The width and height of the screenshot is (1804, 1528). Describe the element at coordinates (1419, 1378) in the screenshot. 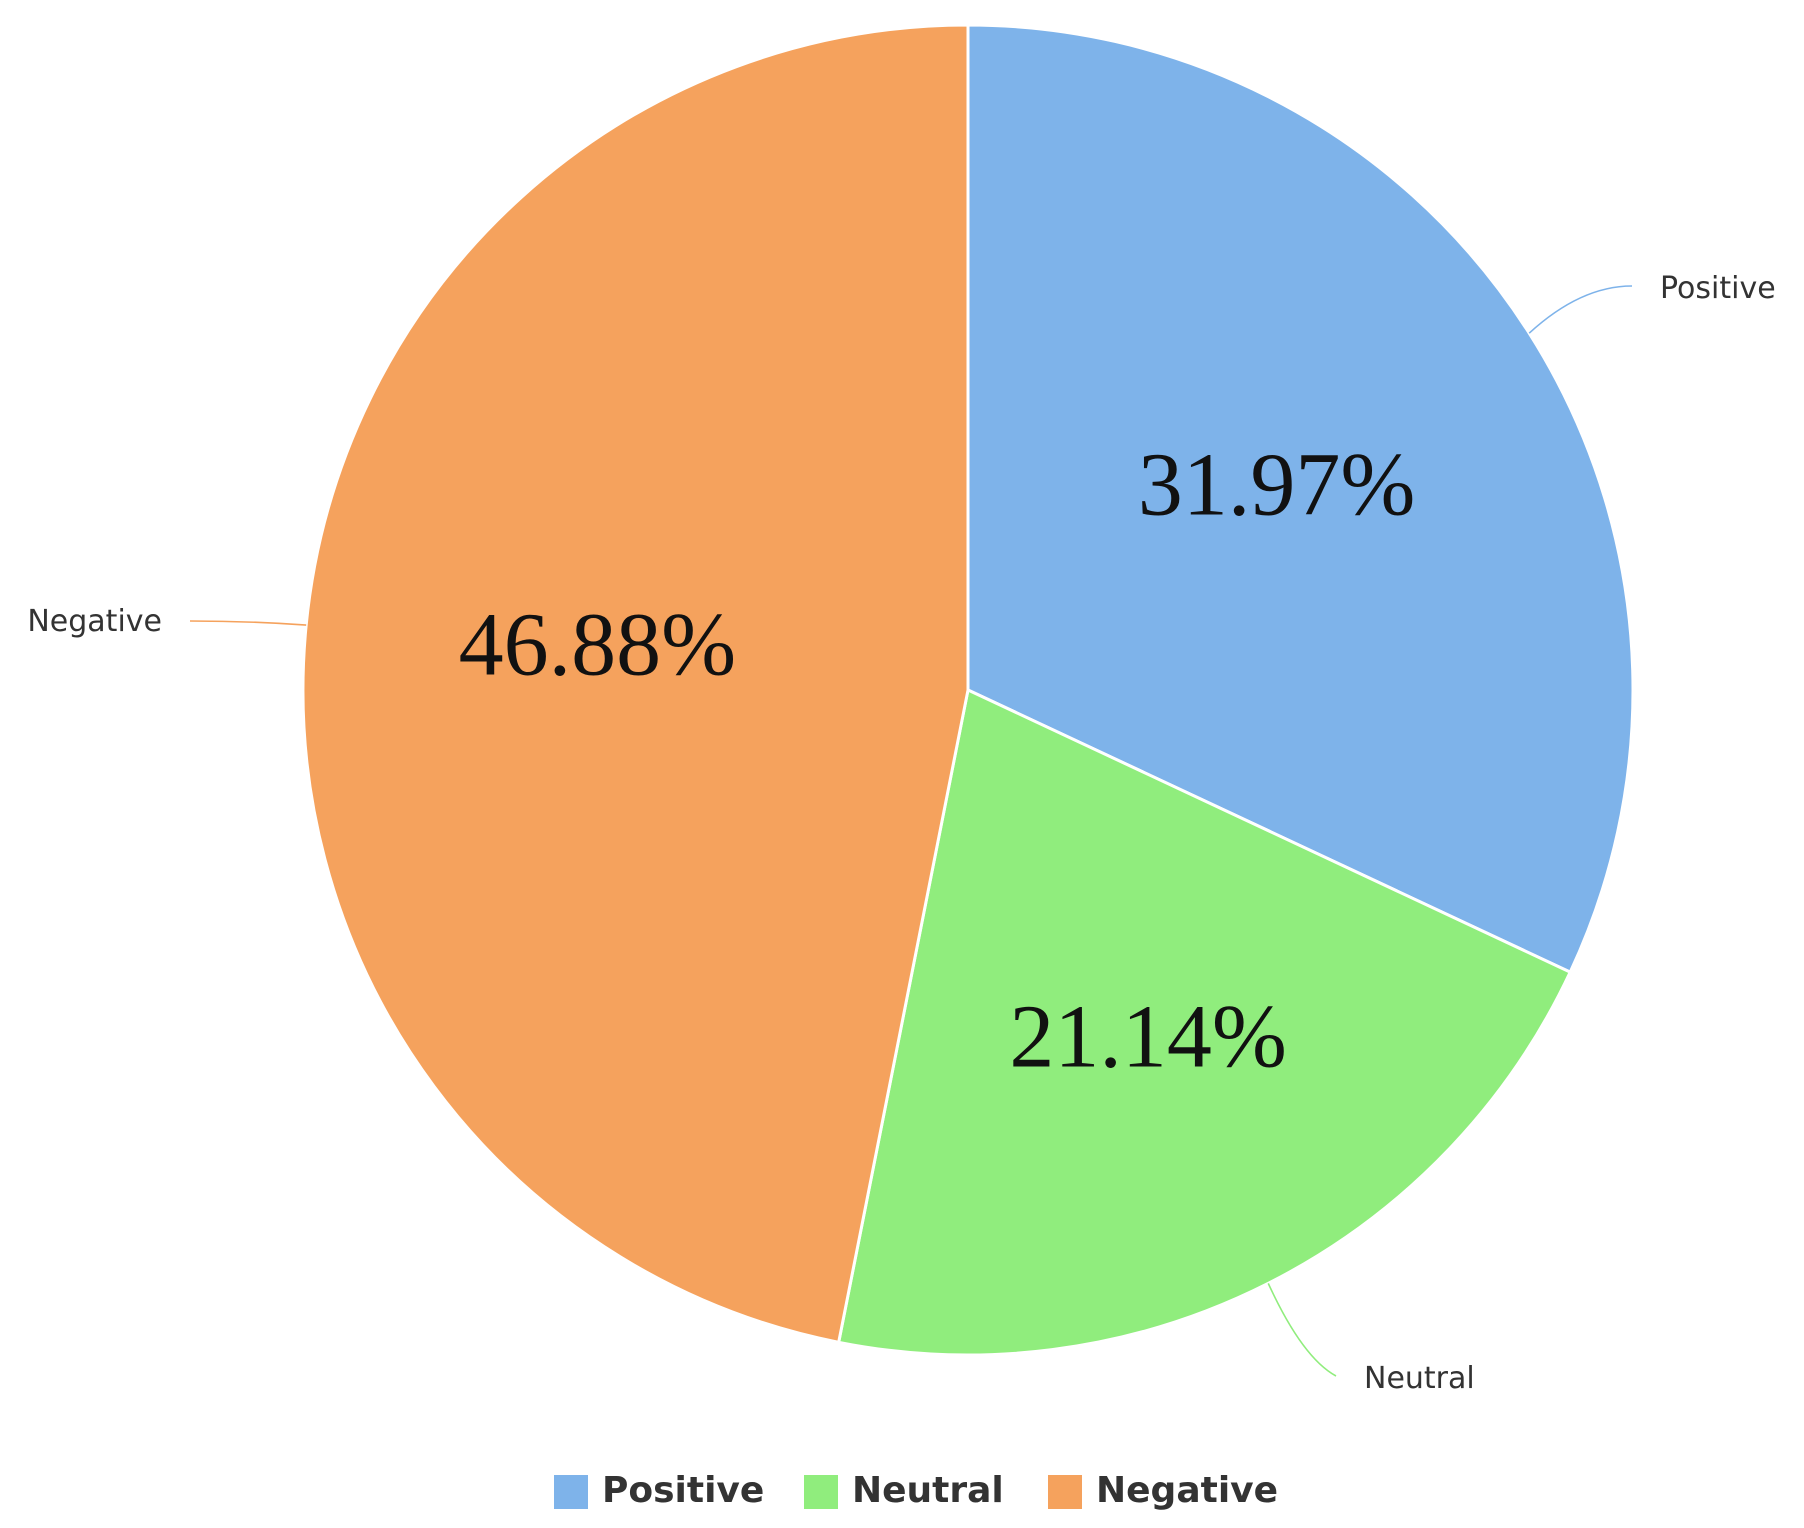

I see `callout-label-neutral: Neutral` at that location.